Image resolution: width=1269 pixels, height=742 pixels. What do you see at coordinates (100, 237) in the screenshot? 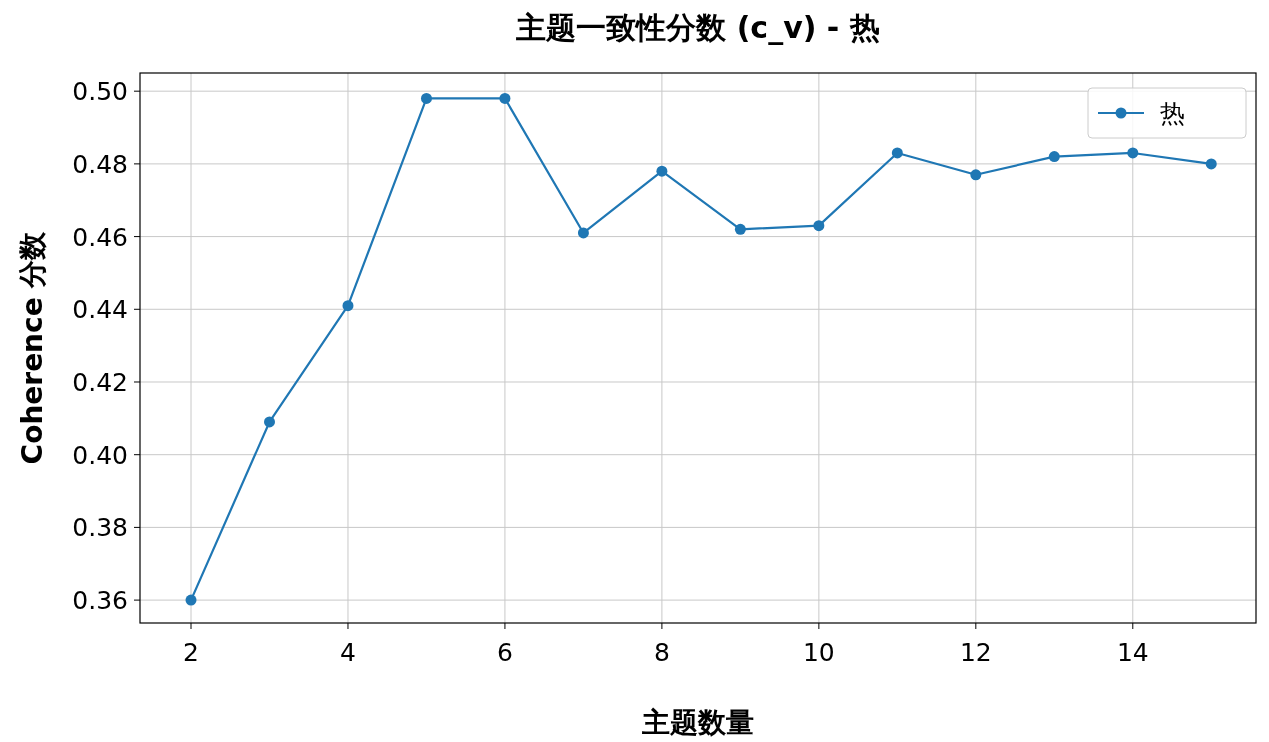
I see `y-tick-label: 0.46` at bounding box center [100, 237].